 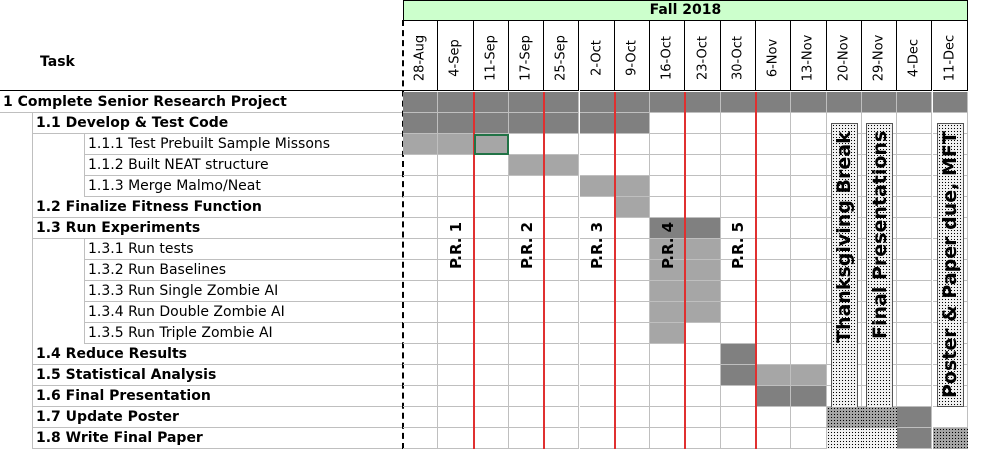 What do you see at coordinates (685, 10) in the screenshot?
I see `semester-title: Fall 2018` at bounding box center [685, 10].